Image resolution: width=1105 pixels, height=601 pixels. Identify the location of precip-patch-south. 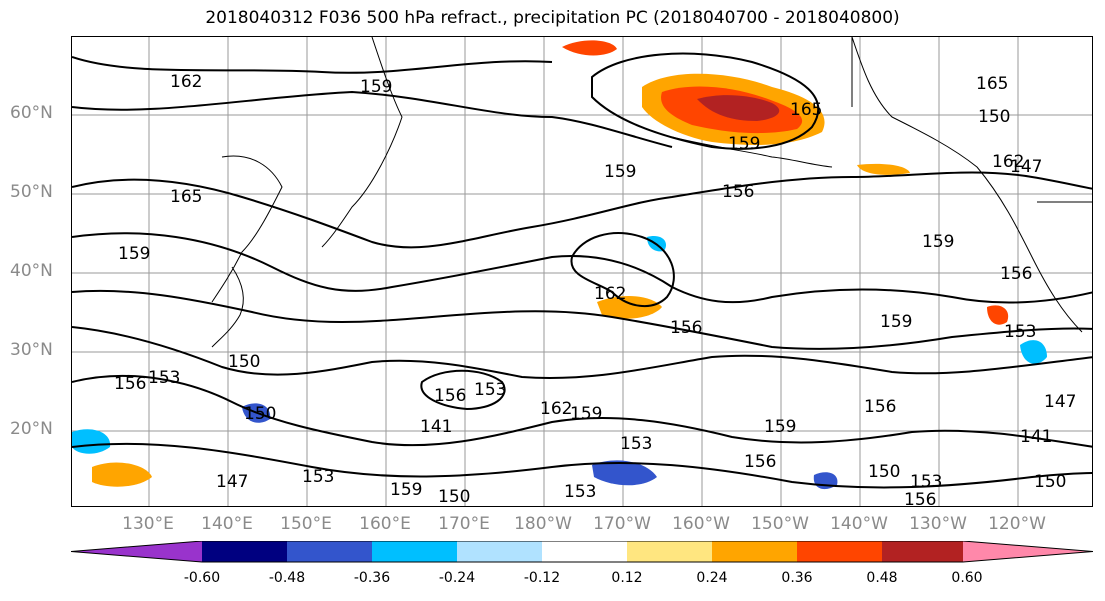
(624, 473).